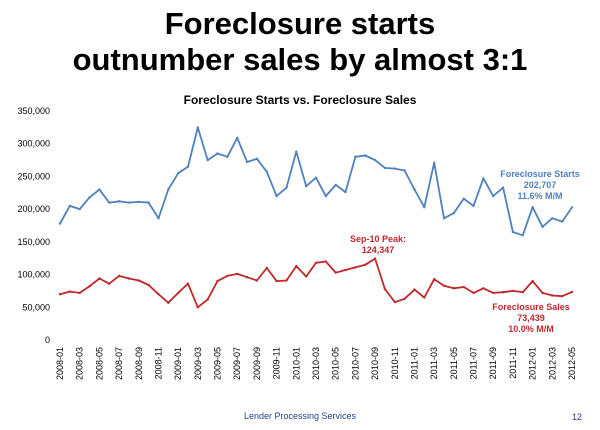 This screenshot has height=430, width=600. What do you see at coordinates (434, 363) in the screenshot?
I see `x-tick-label: 2011-03` at bounding box center [434, 363].